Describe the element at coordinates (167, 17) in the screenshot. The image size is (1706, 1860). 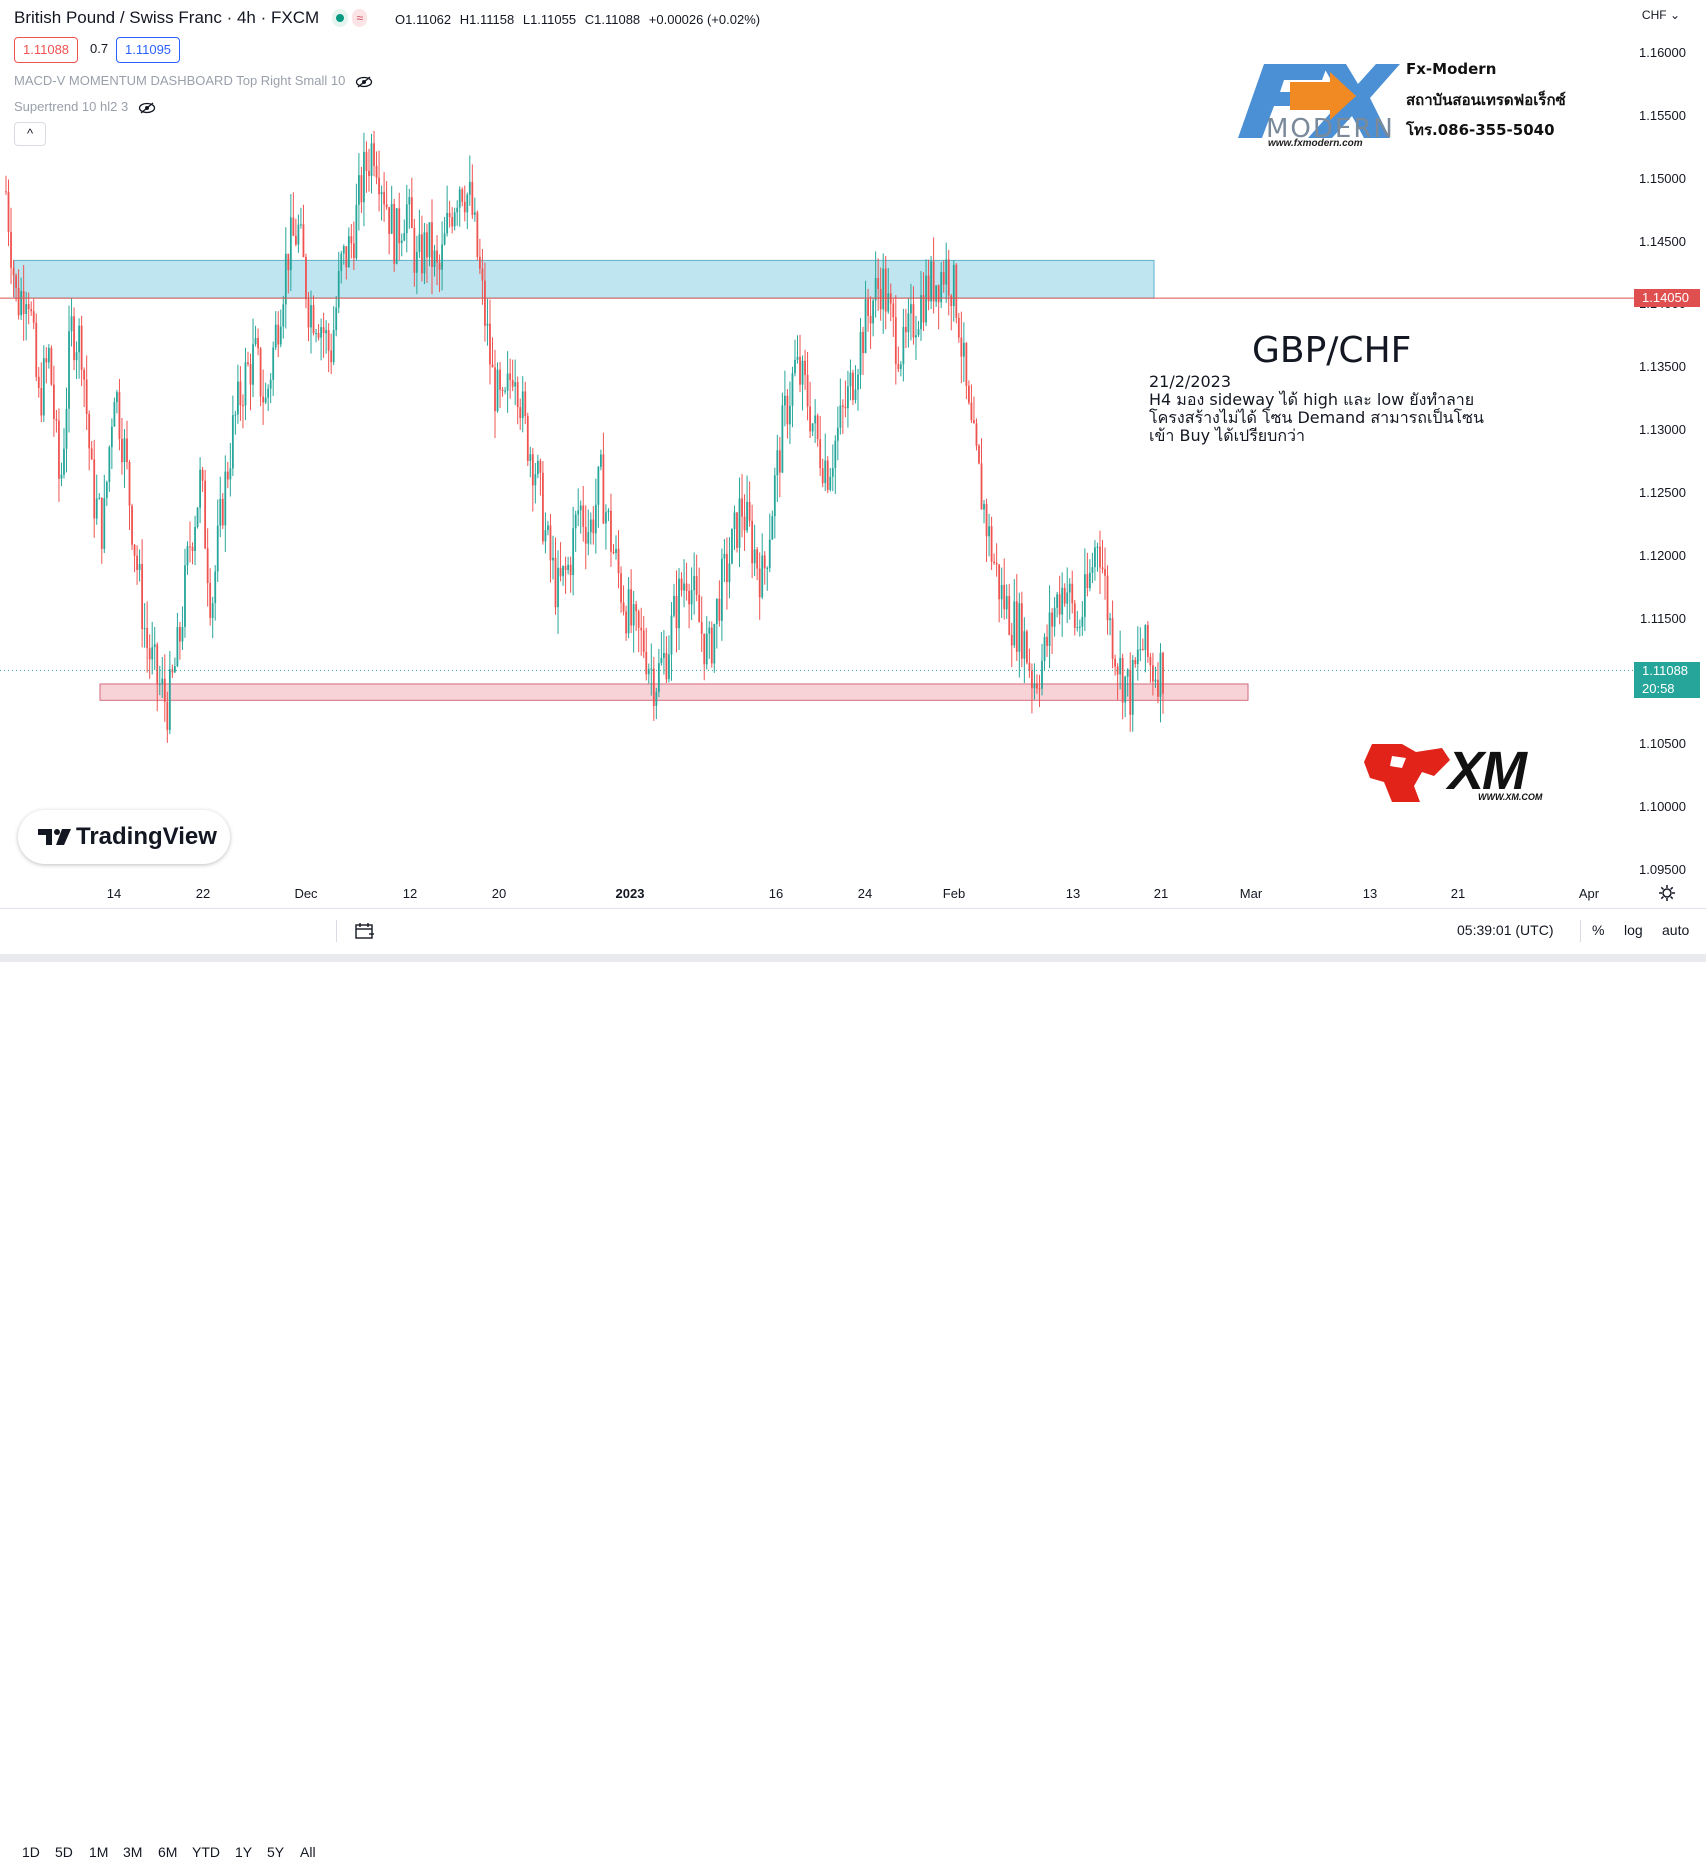
I see `symbol-title: British Pound / Swiss Franc · 4h · FXCM` at that location.